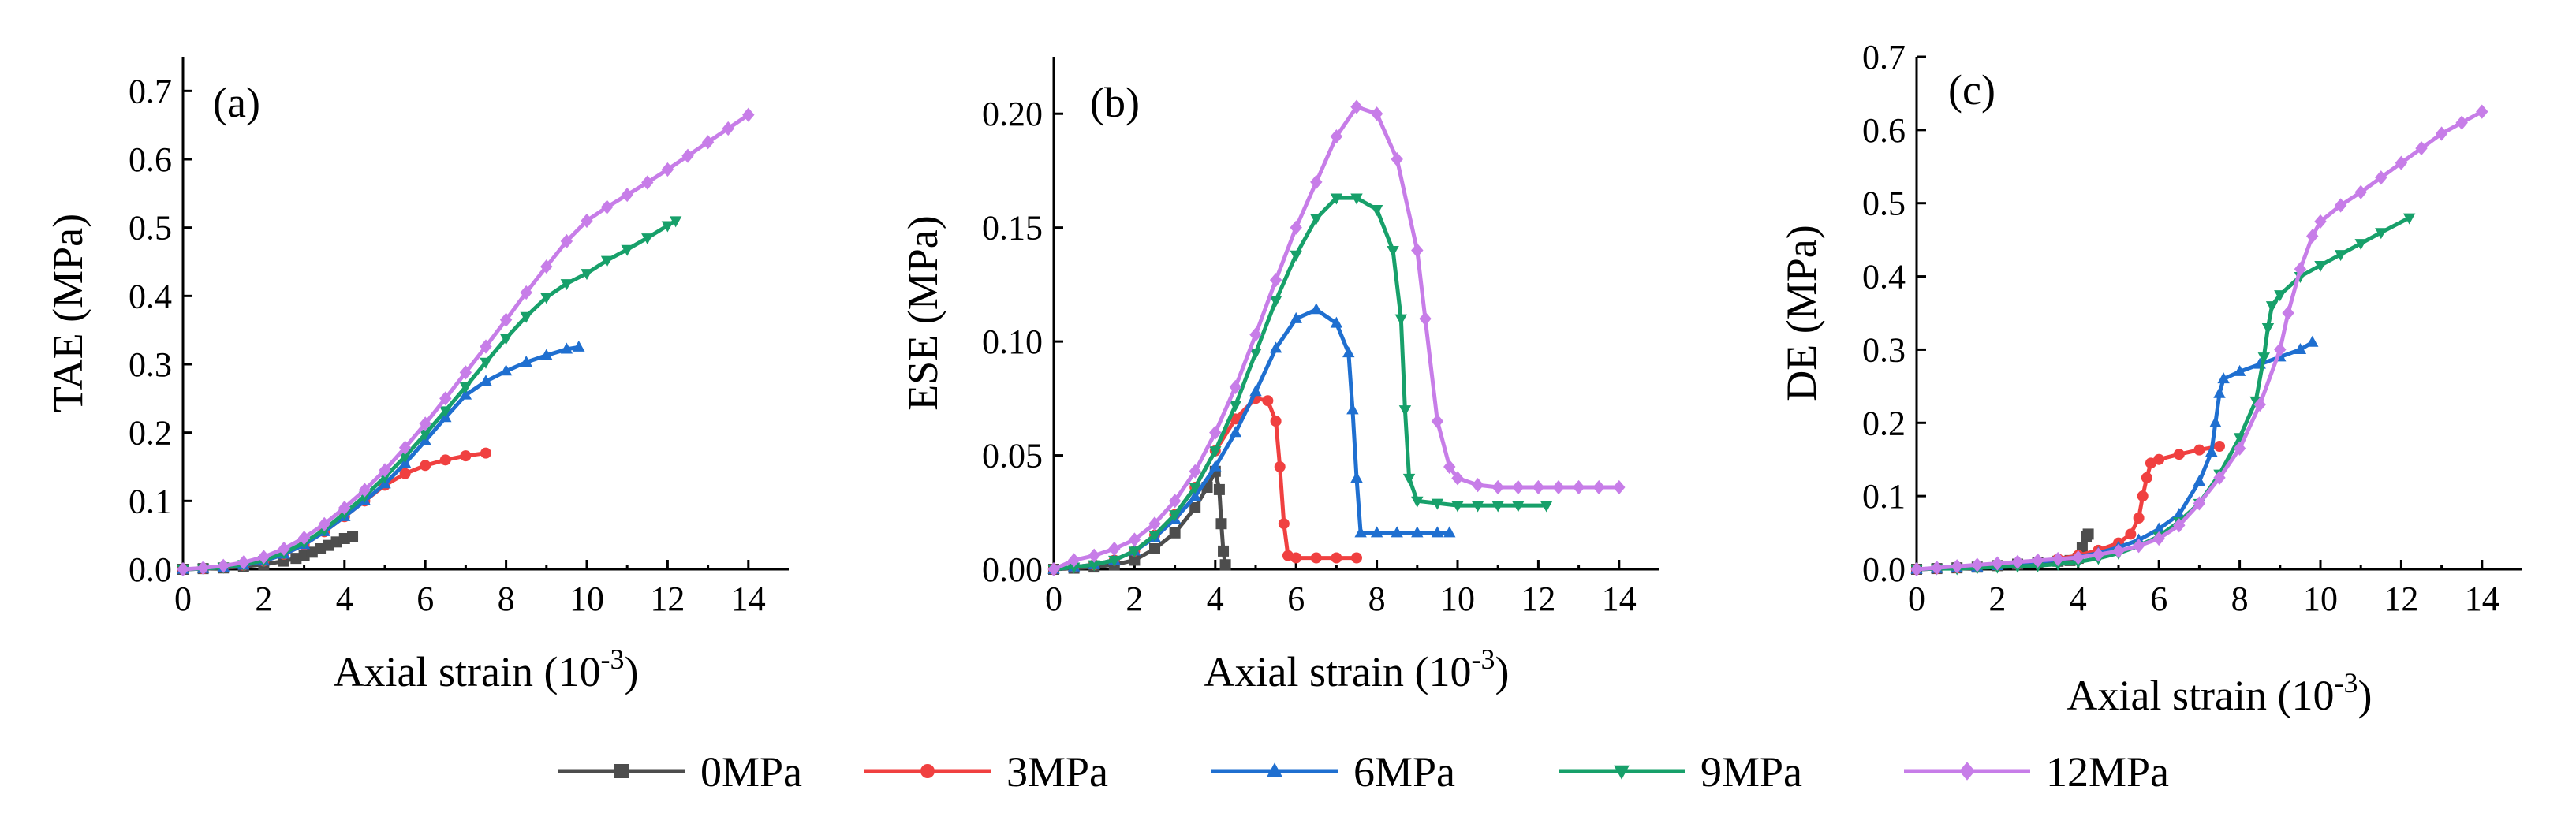 This screenshot has height=820, width=2576. I want to click on x-axis-label: Axial strain (10-3), so click(1357, 669).